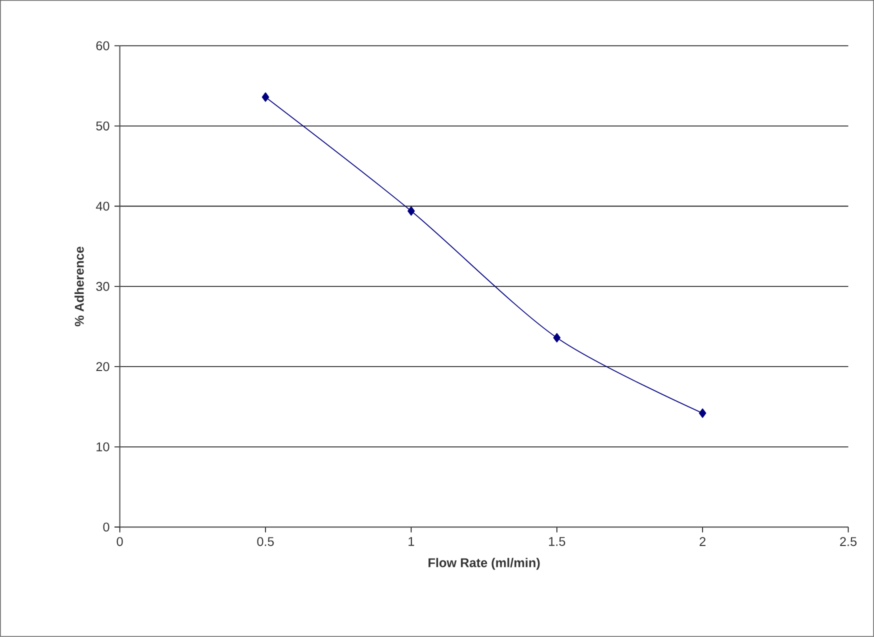 This screenshot has height=637, width=874. I want to click on y-tick-label: 50, so click(103, 126).